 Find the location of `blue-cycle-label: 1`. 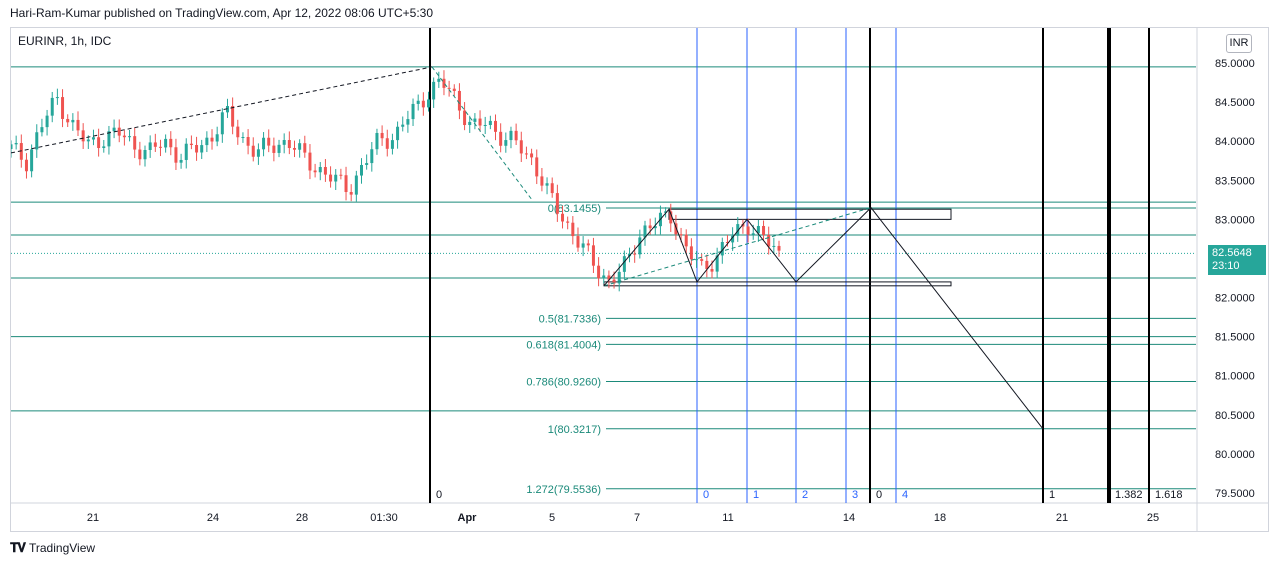

blue-cycle-label: 1 is located at coordinates (756, 495).